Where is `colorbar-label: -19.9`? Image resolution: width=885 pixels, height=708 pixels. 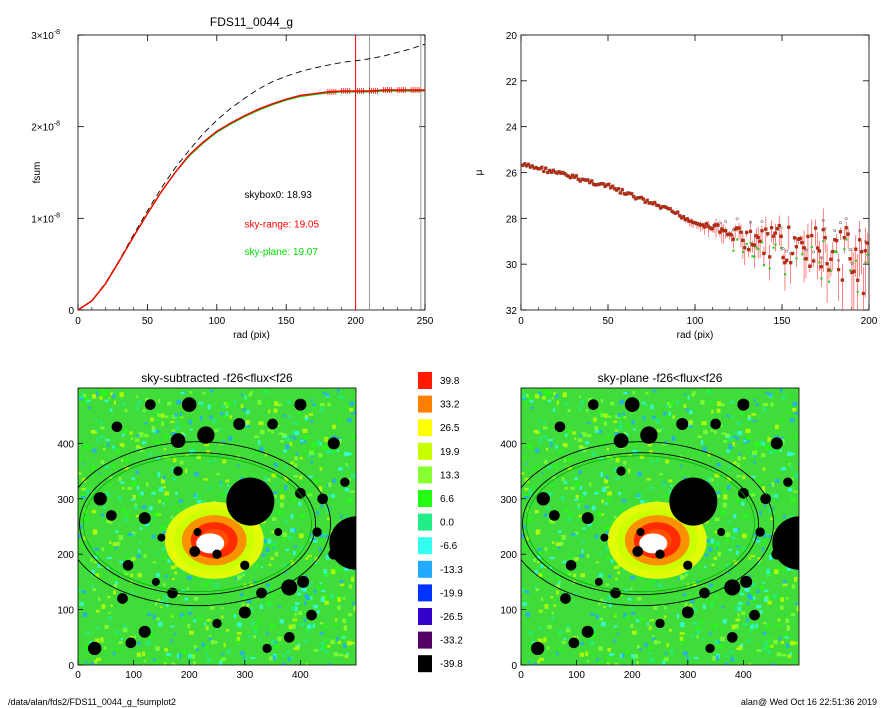
colorbar-label: -19.9 is located at coordinates (451, 593).